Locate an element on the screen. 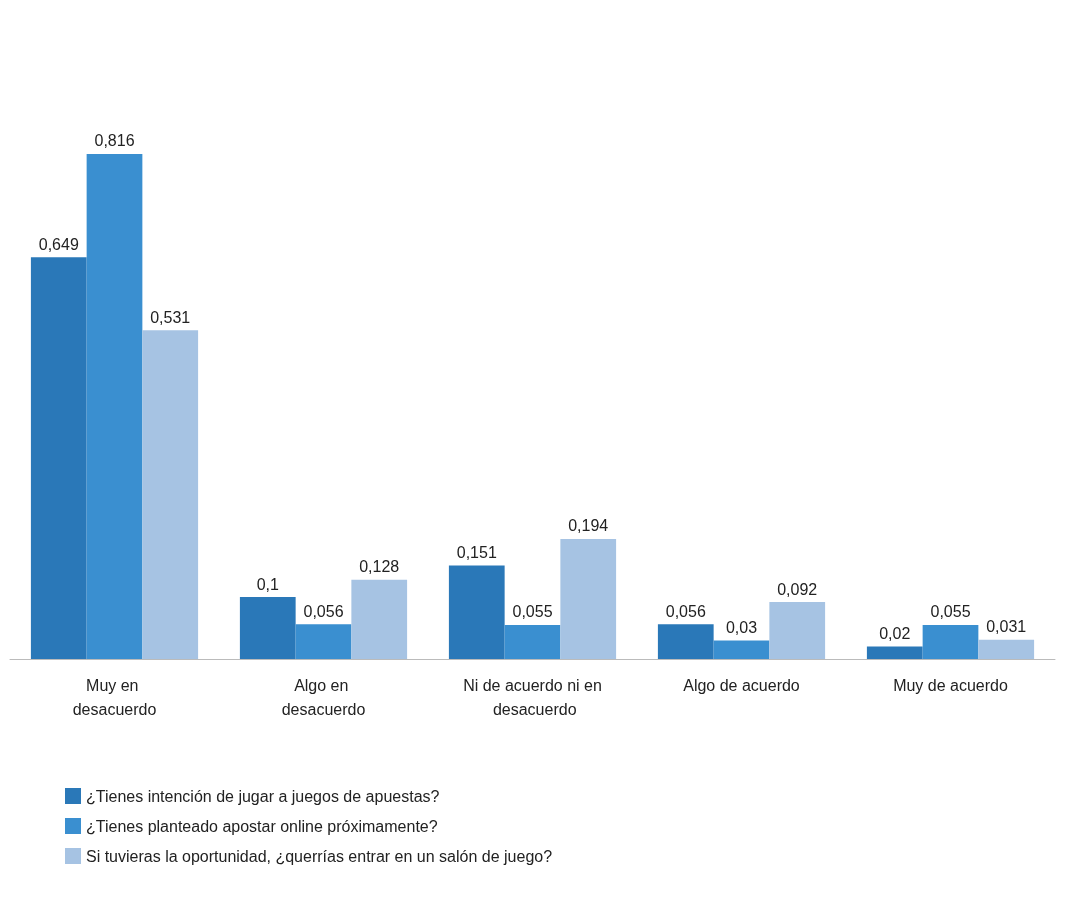 The height and width of the screenshot is (899, 1065). data-label: 0,02 is located at coordinates (895, 634).